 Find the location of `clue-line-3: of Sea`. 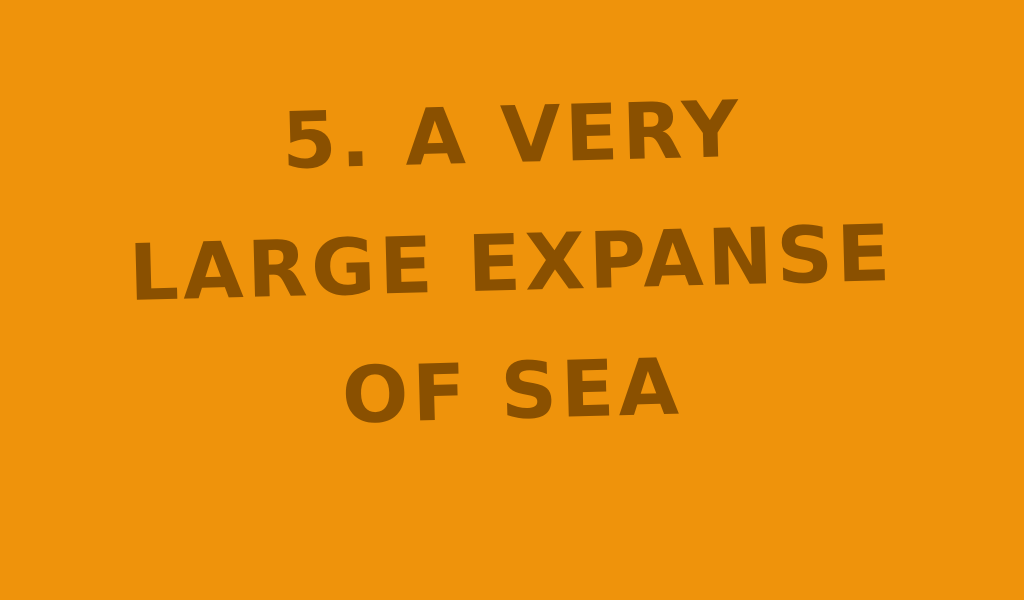

clue-line-3: of Sea is located at coordinates (512, 392).